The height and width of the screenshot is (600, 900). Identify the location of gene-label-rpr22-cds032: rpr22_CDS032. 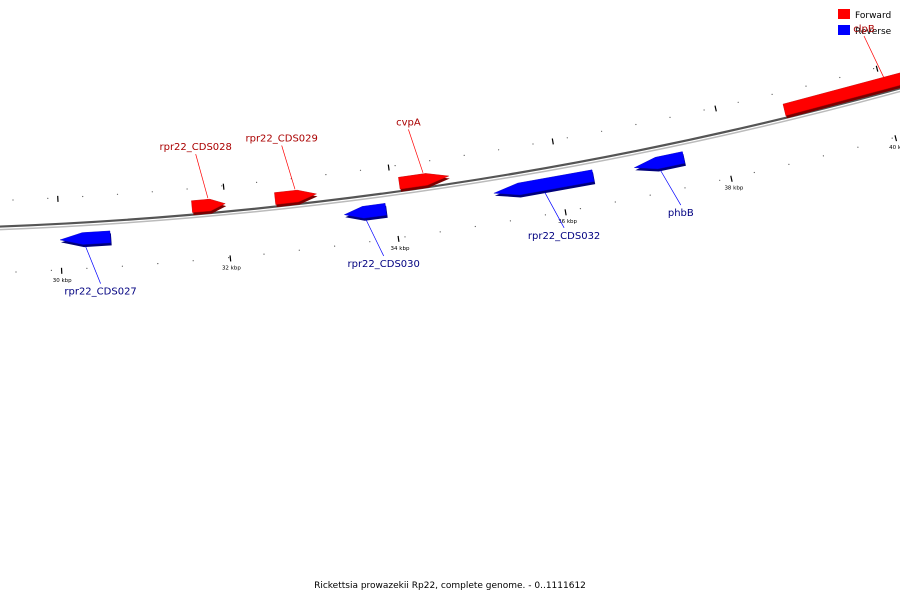
(564, 236).